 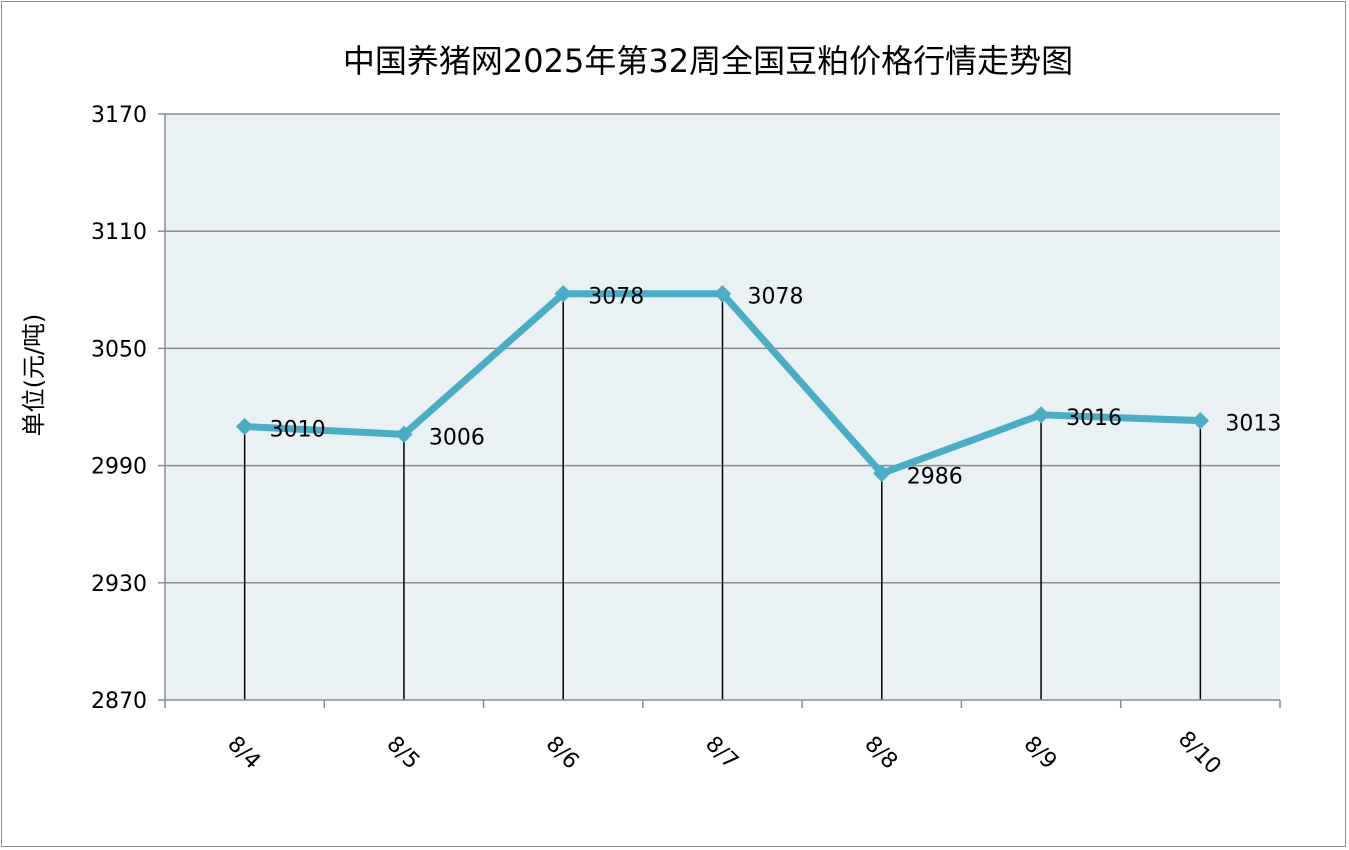 What do you see at coordinates (562, 753) in the screenshot?
I see `x-tick-label: 8/6` at bounding box center [562, 753].